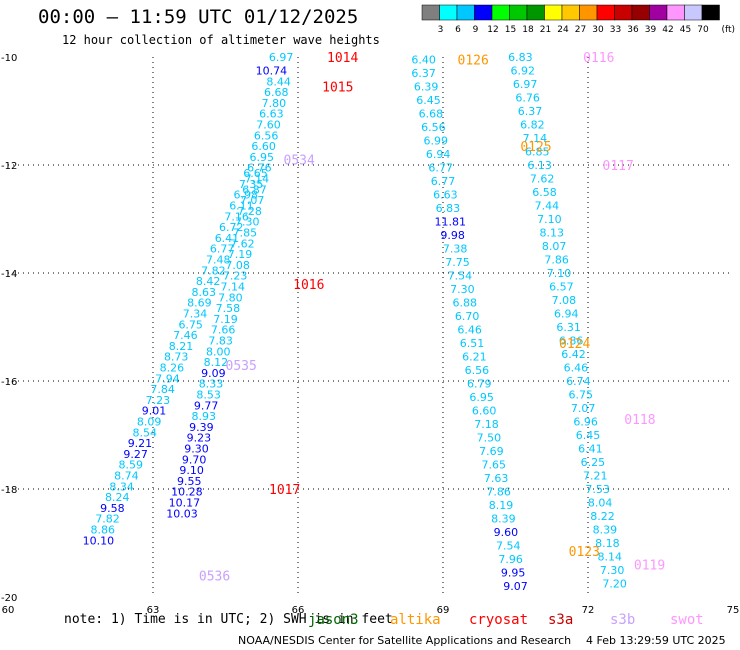 The width and height of the screenshot is (740, 650). I want to click on data-point-label: 6.45, so click(428, 100).